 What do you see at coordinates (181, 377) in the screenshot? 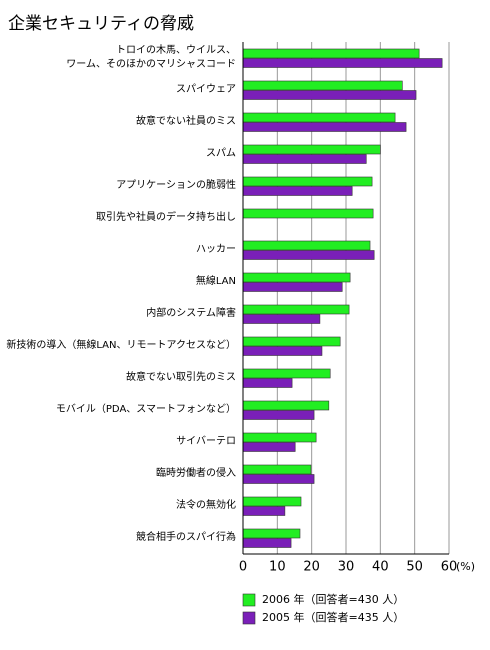
I see `y-tick-label: 故意でない取引先のミス` at bounding box center [181, 377].